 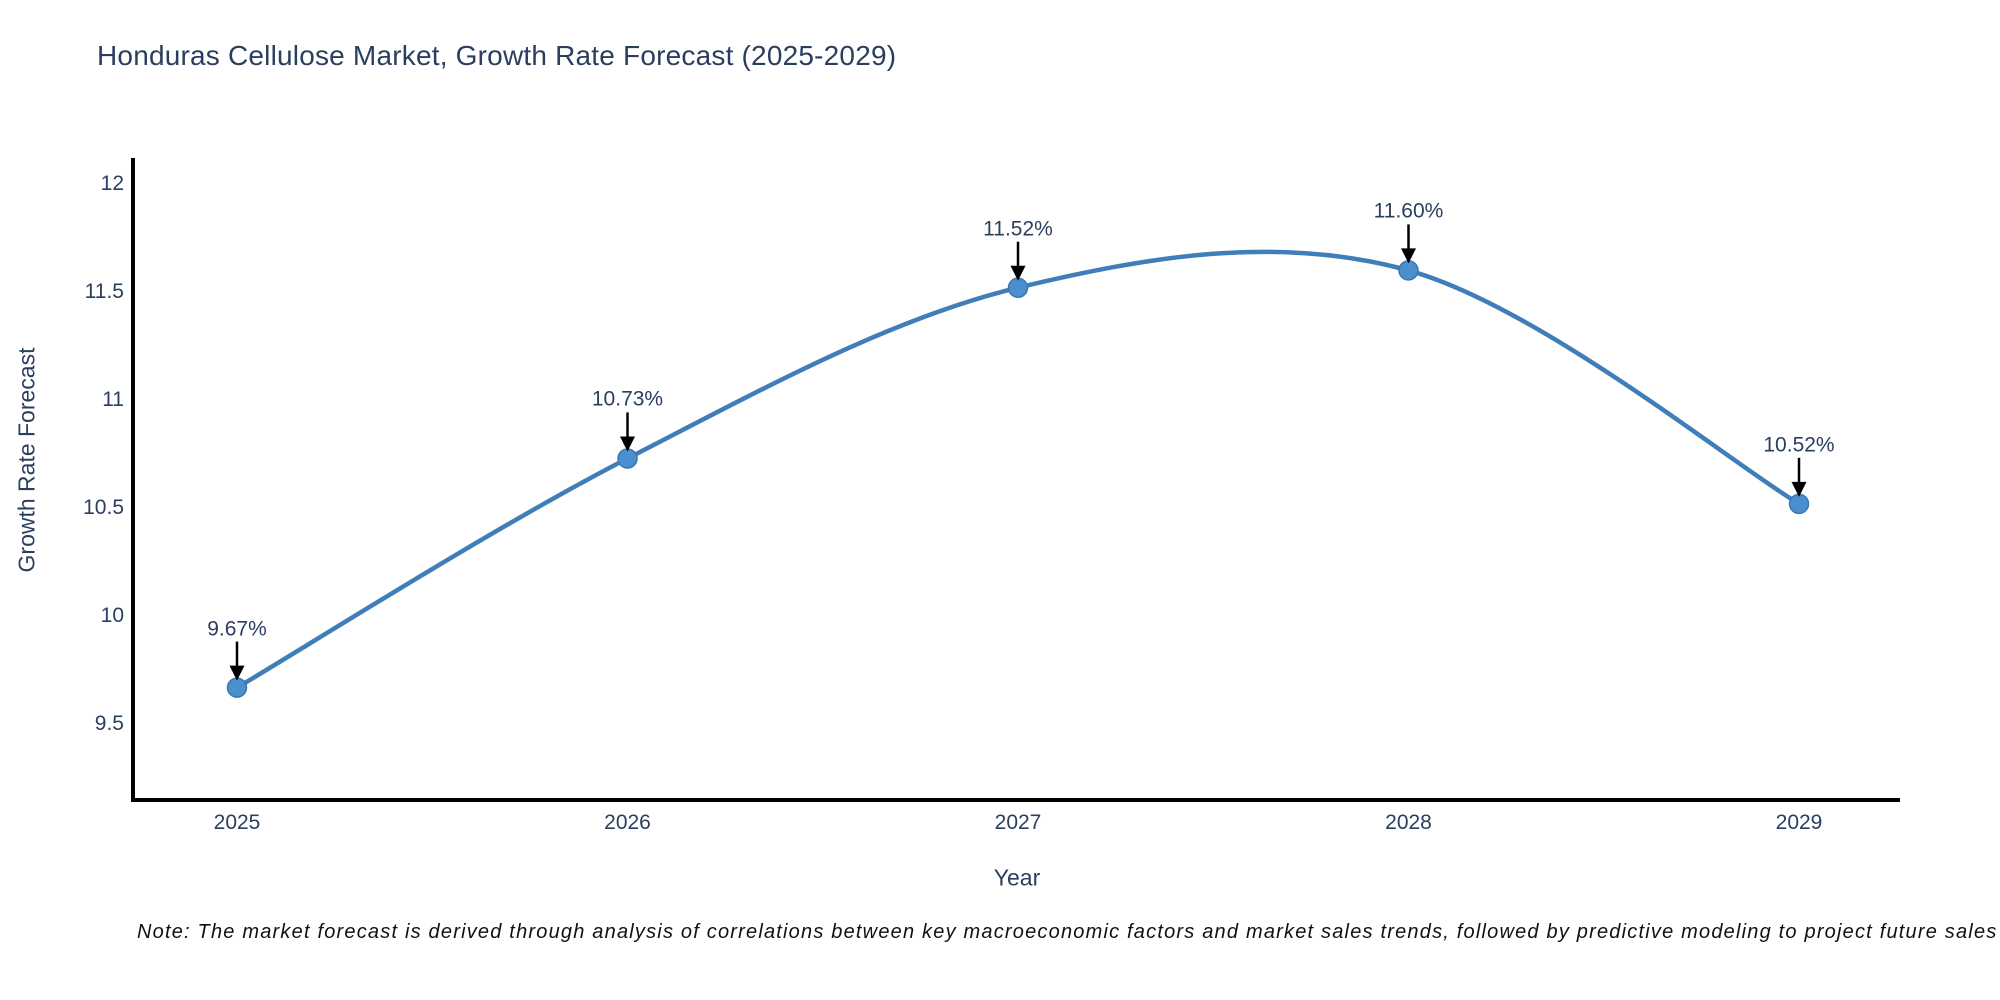 I want to click on y-tick-label: 11.5, so click(x=104, y=292).